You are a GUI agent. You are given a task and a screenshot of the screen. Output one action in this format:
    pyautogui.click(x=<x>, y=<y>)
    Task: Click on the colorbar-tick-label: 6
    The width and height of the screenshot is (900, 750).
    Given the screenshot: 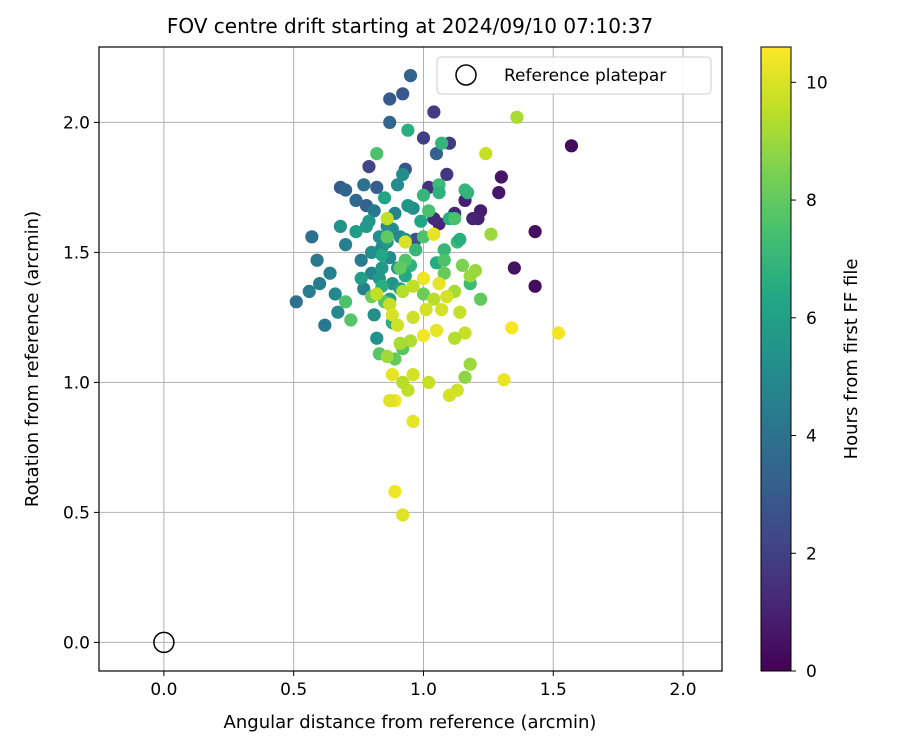 What is the action you would take?
    pyautogui.click(x=811, y=319)
    